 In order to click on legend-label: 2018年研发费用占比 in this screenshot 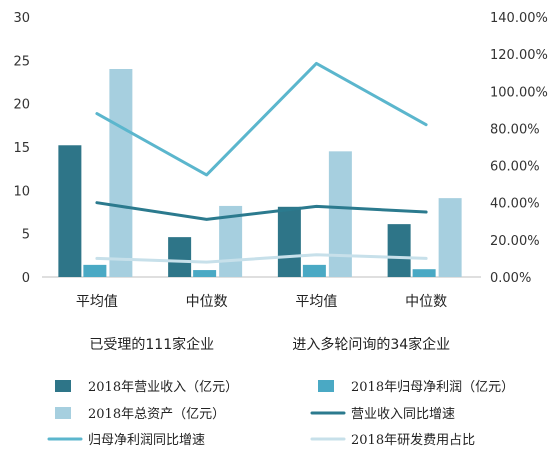, I will do `click(413, 440)`.